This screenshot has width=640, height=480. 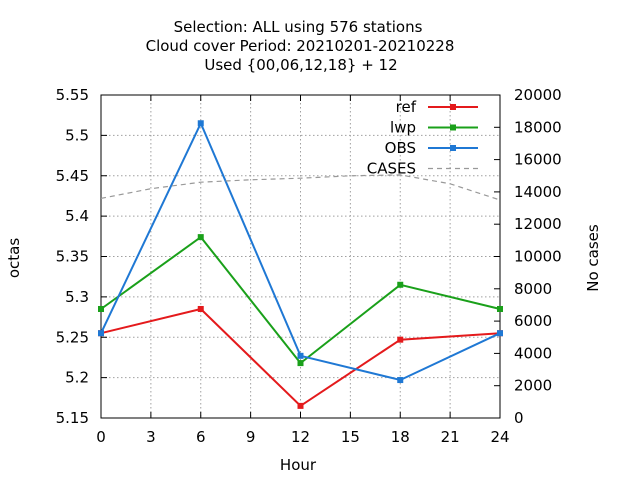 What do you see at coordinates (533, 289) in the screenshot?
I see `y2-tick-label: 8000` at bounding box center [533, 289].